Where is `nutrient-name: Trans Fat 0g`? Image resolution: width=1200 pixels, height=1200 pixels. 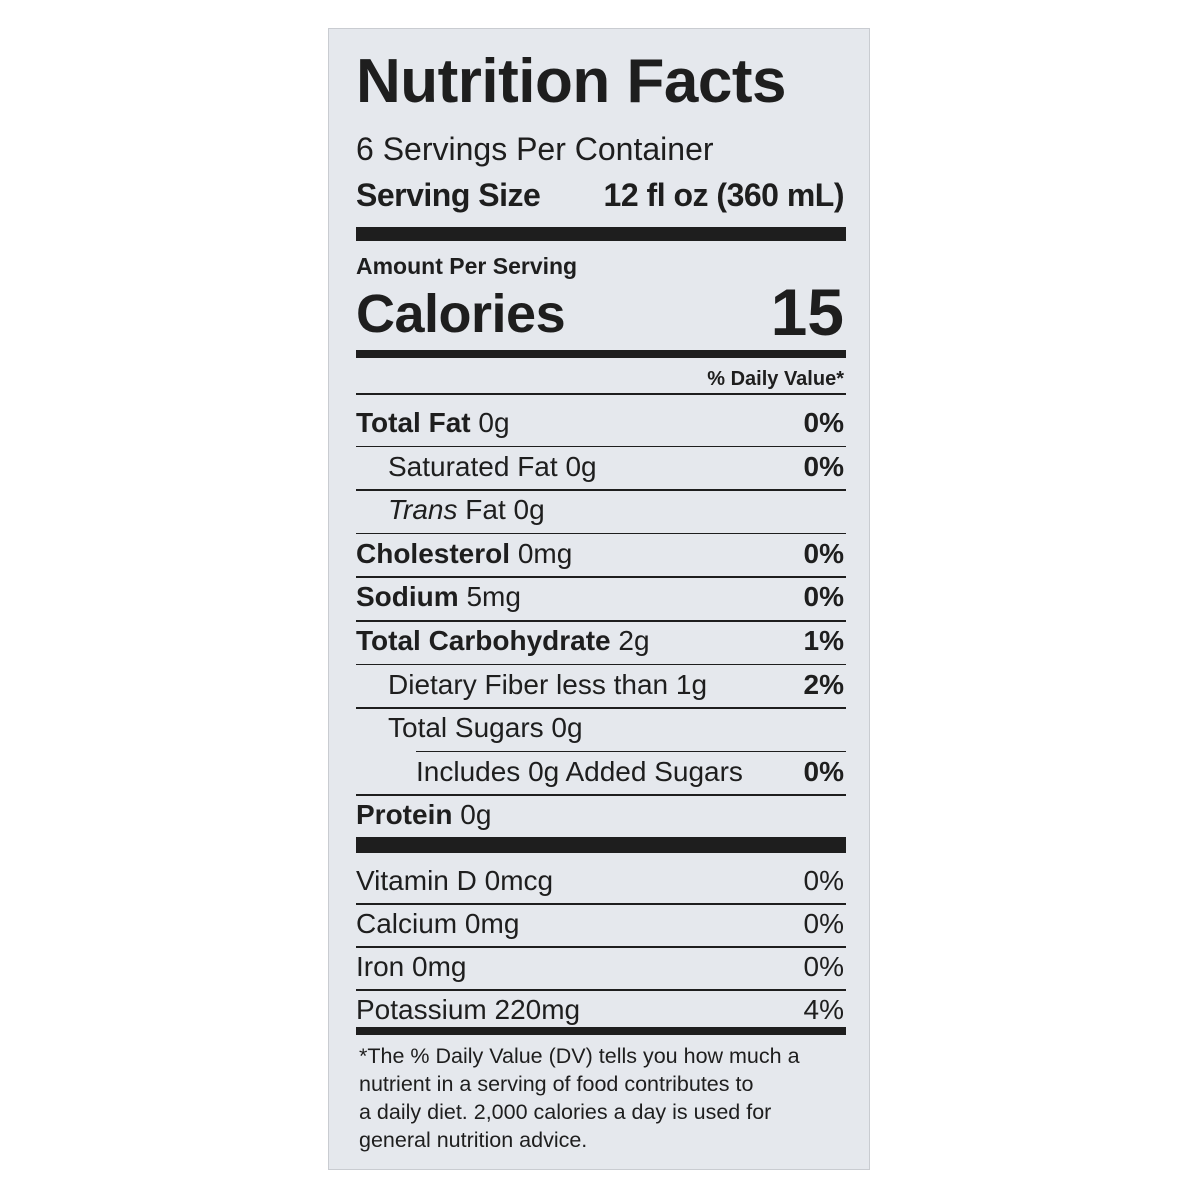 nutrient-name: Trans Fat 0g is located at coordinates (466, 510).